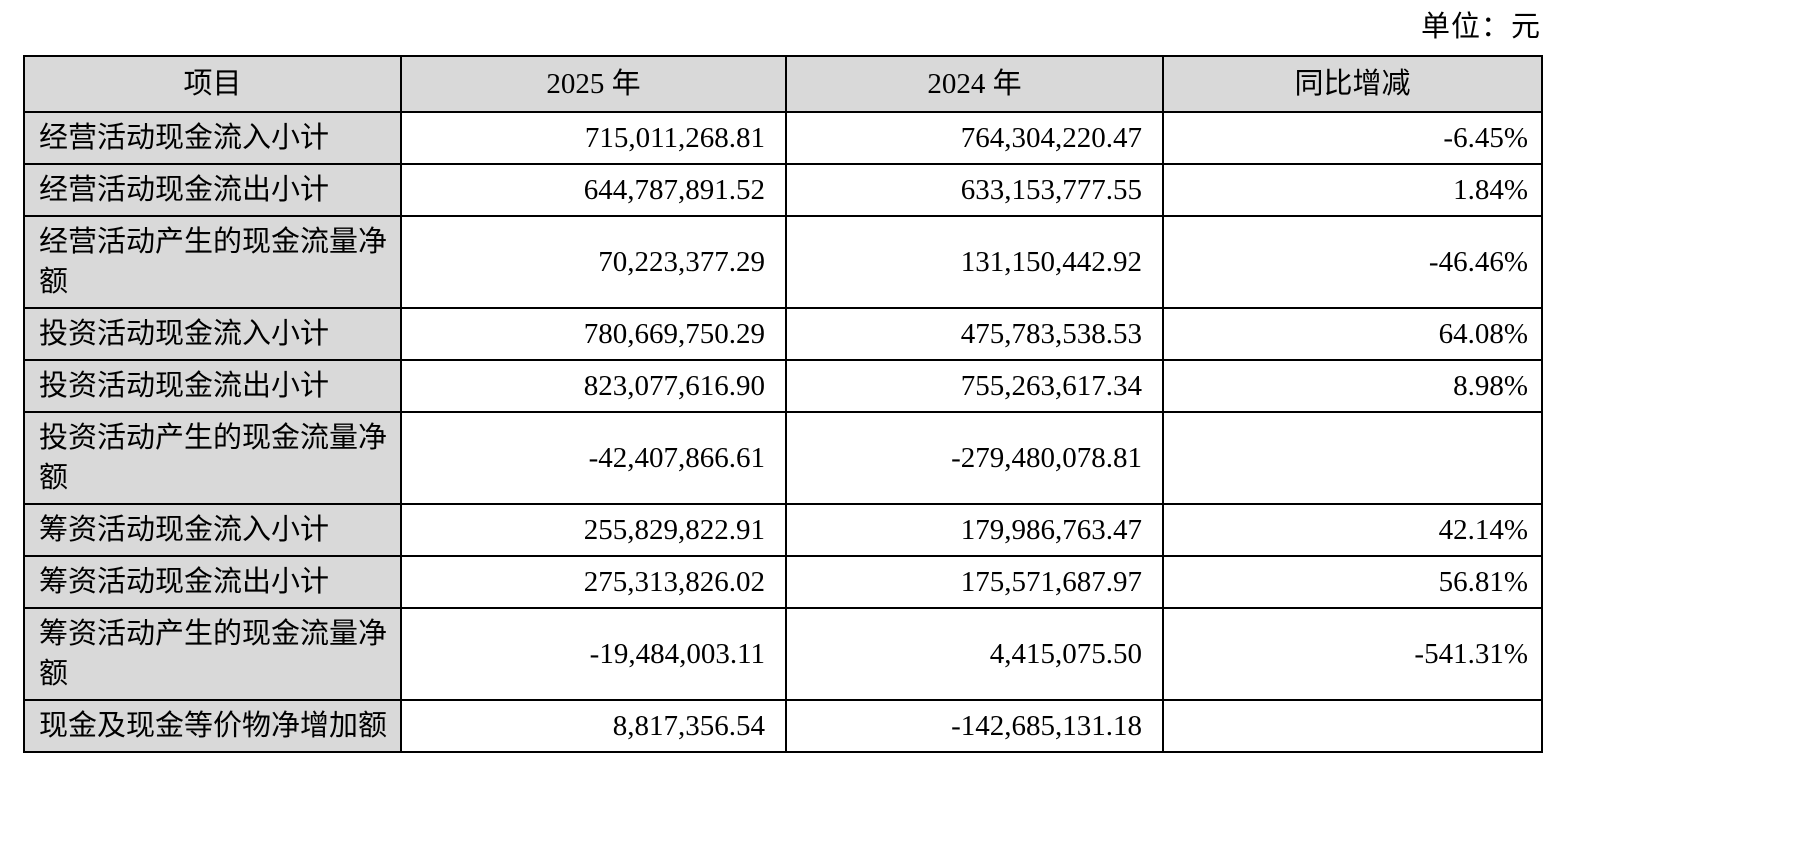 This screenshot has width=1794, height=860. What do you see at coordinates (593, 84) in the screenshot?
I see `header-2025: 2025 年` at bounding box center [593, 84].